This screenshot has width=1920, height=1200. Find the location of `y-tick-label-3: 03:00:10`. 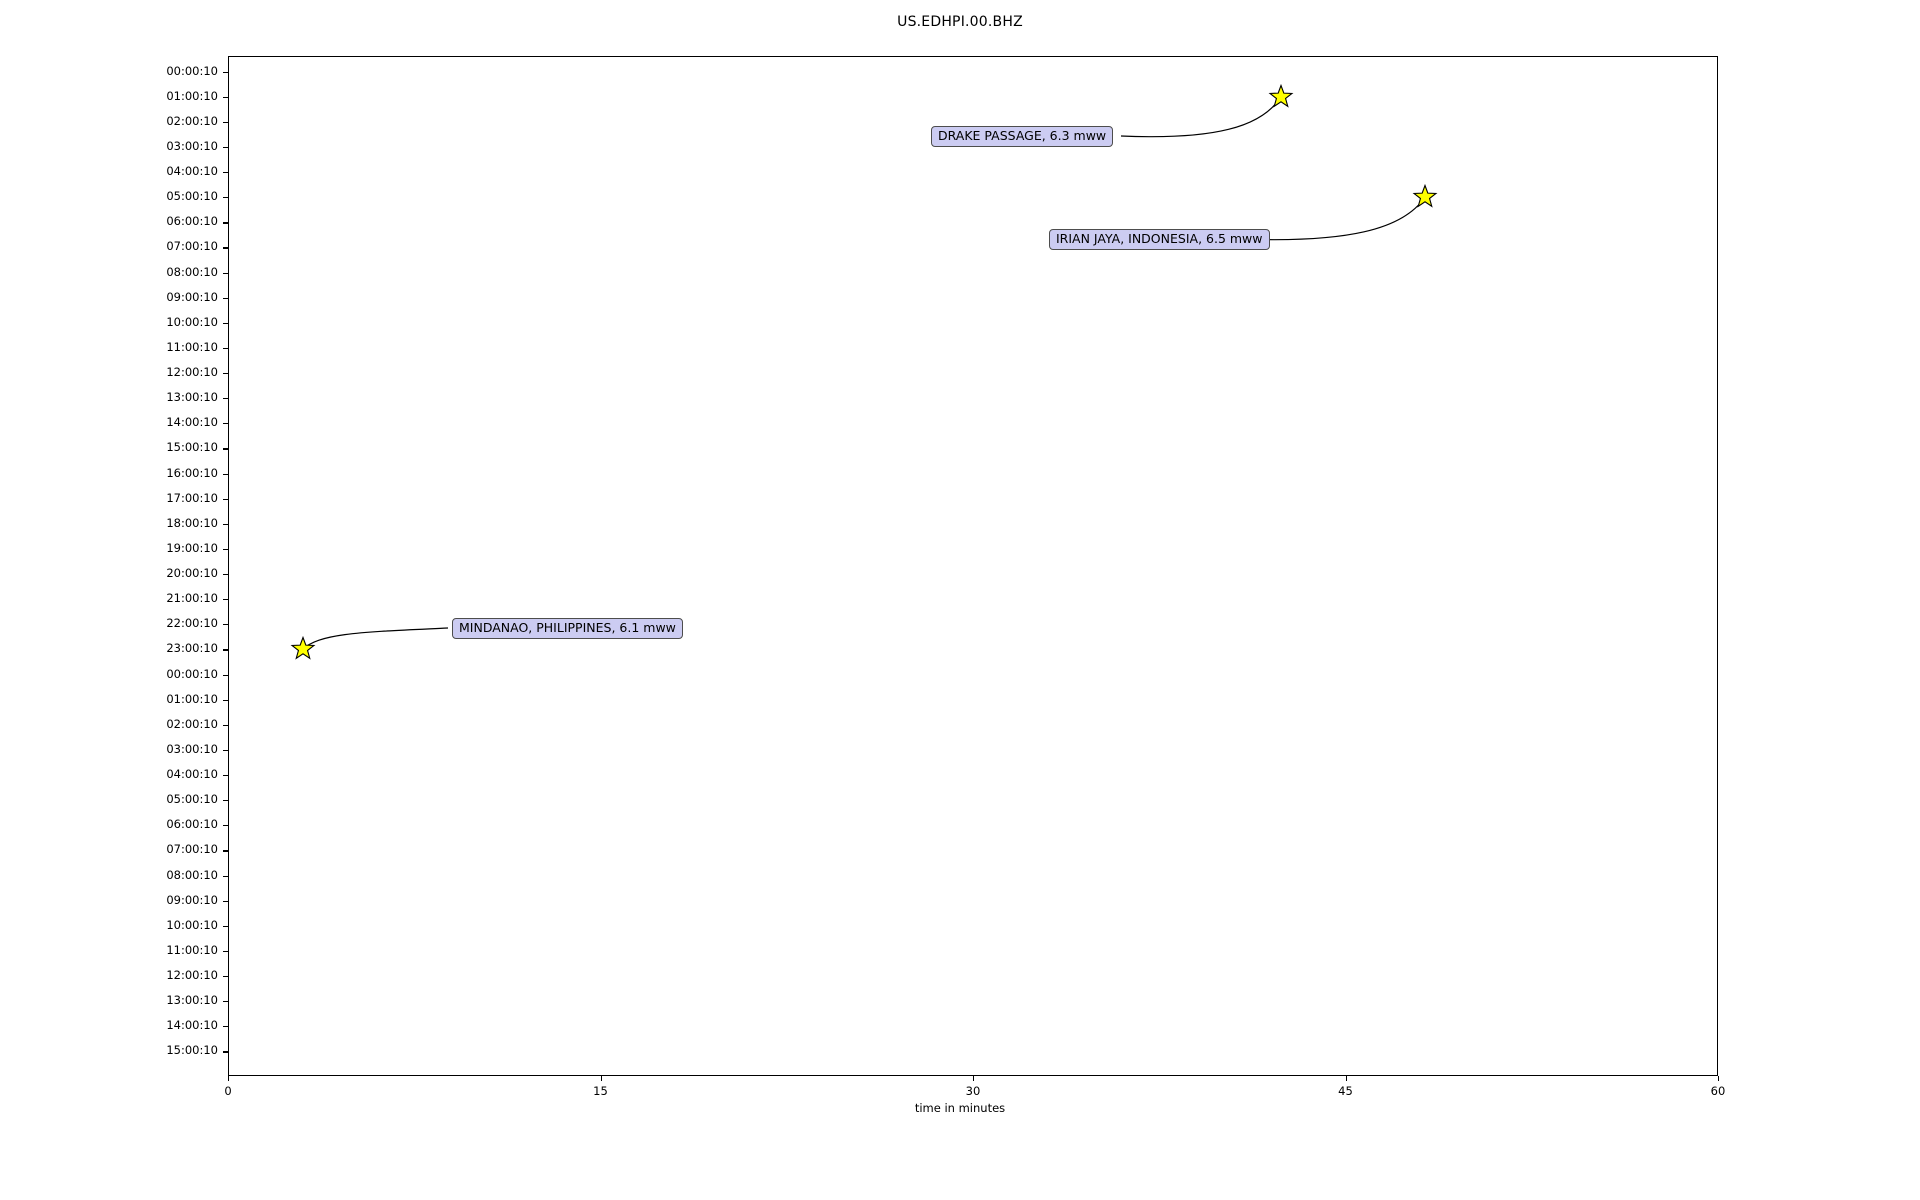

y-tick-label-3: 03:00:10 is located at coordinates (192, 145).